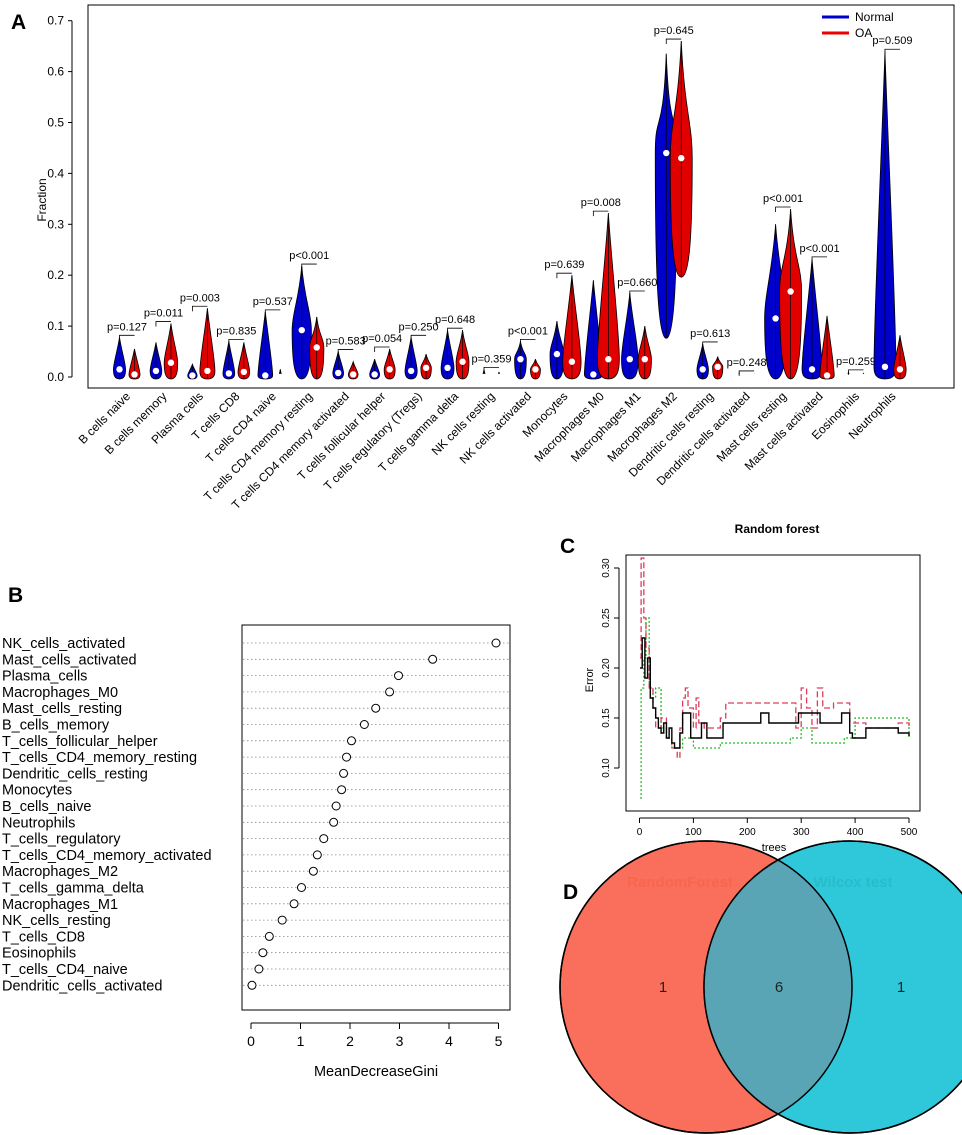 This screenshot has width=962, height=1135. Describe the element at coordinates (909, 832) in the screenshot. I see `line-chart-x-tick-label: 500` at that location.